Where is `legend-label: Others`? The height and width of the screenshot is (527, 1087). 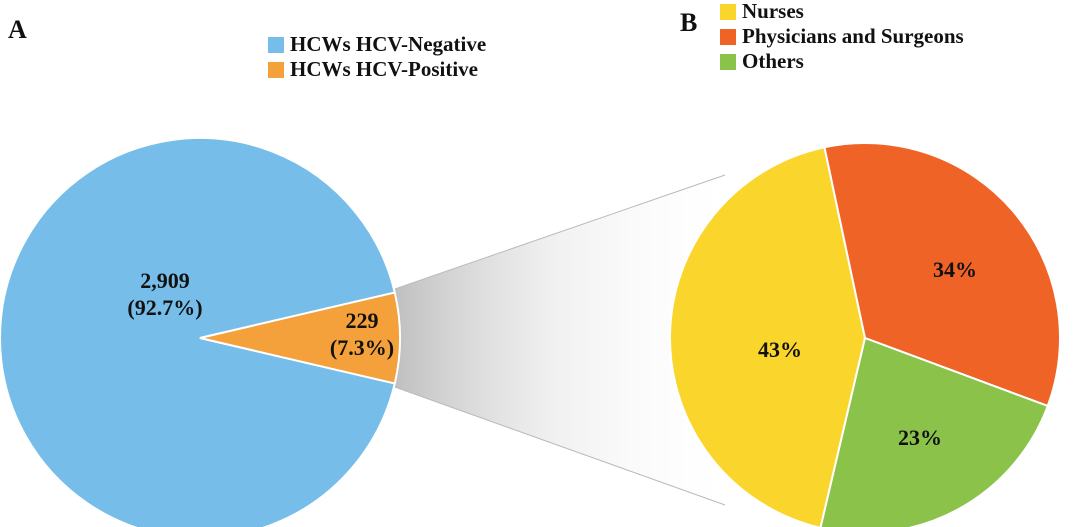 legend-label: Others is located at coordinates (773, 61).